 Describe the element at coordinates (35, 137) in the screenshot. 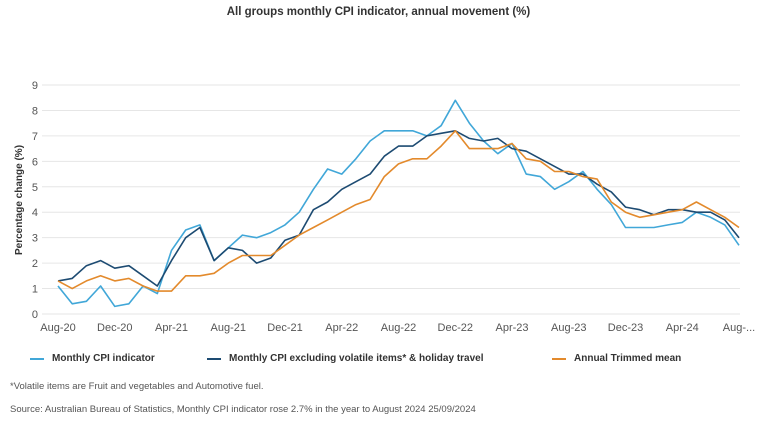

I see `y-tick-label: 7` at that location.